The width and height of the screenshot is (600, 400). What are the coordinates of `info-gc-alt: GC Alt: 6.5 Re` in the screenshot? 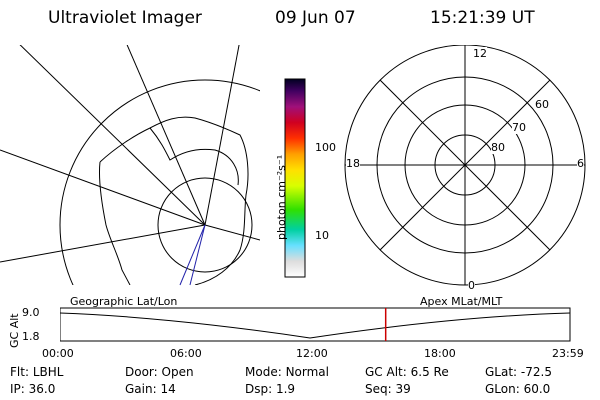 It's located at (407, 372).